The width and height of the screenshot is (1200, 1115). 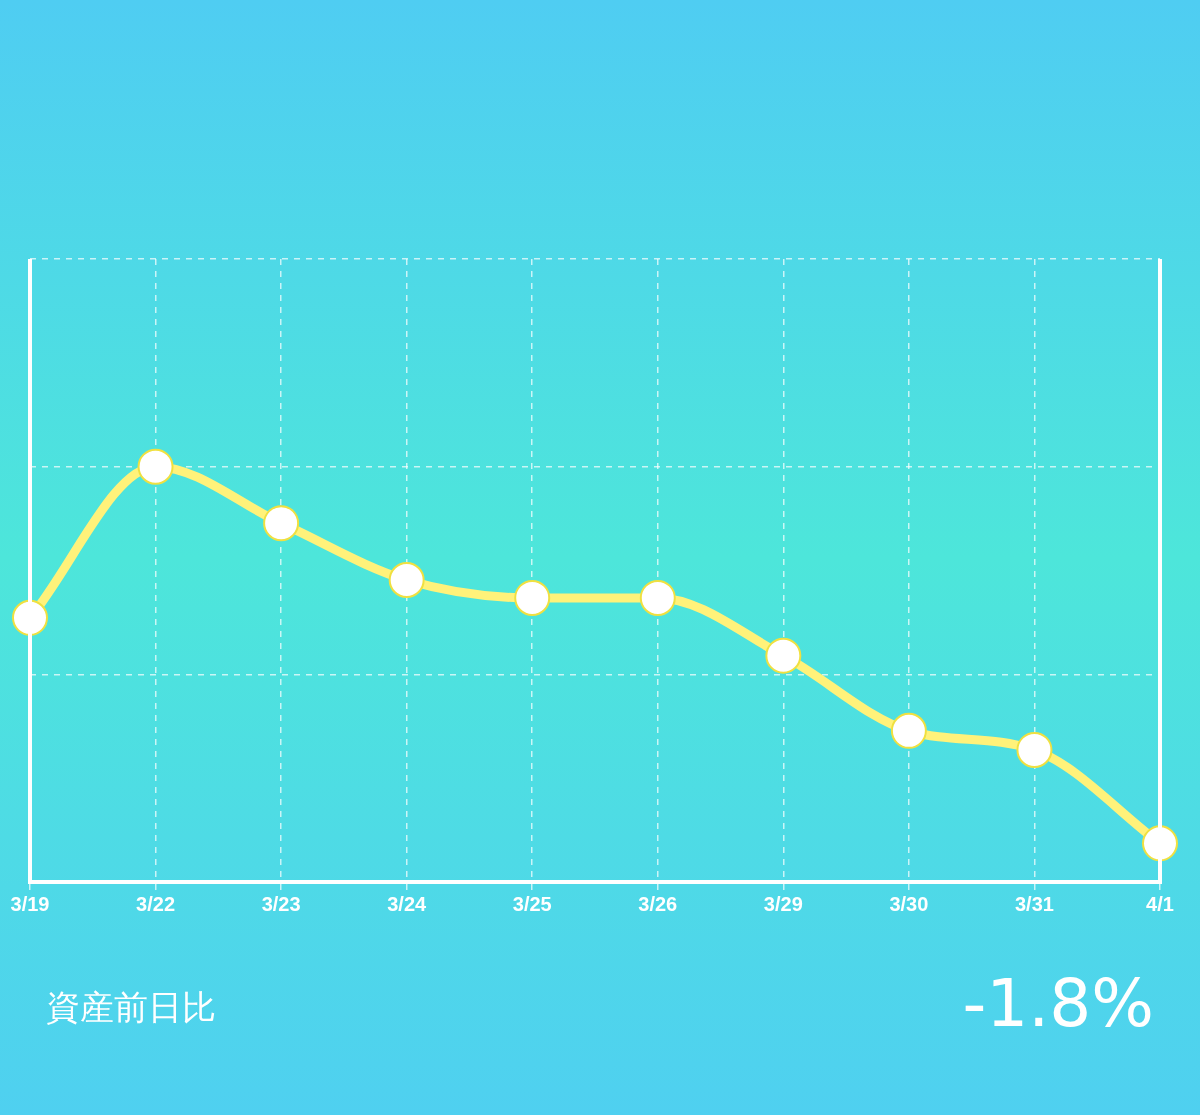 I want to click on x-tick-label: 3/31, so click(x=1034, y=903).